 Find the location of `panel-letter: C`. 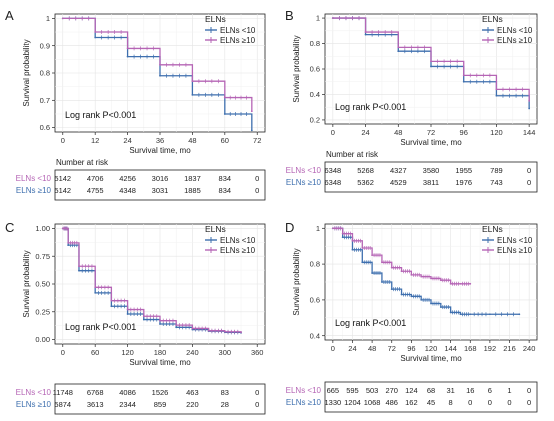

panel-letter: C is located at coordinates (9, 227).